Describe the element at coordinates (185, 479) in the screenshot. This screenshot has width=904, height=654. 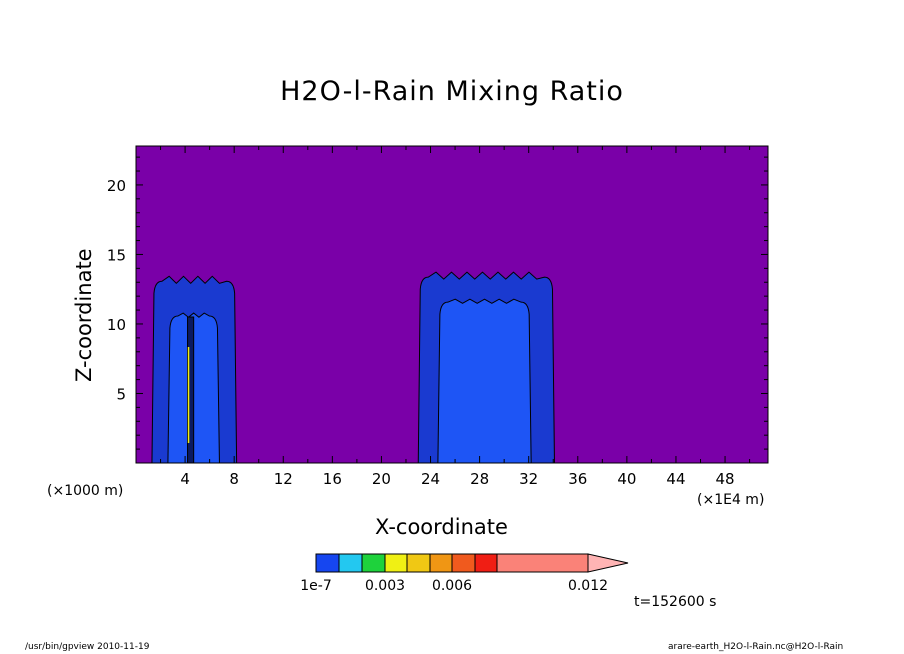
I see `x-tick-label: 4` at that location.